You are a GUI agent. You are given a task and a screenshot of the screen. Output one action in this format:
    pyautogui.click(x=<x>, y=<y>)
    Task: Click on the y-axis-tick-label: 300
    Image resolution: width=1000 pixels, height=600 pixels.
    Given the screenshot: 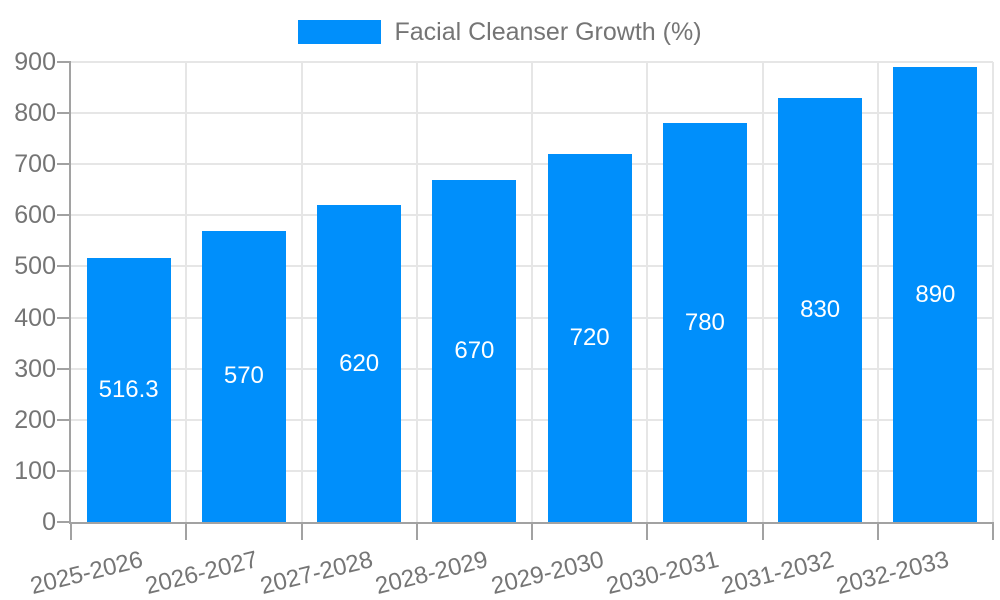 What is the action you would take?
    pyautogui.click(x=35, y=368)
    